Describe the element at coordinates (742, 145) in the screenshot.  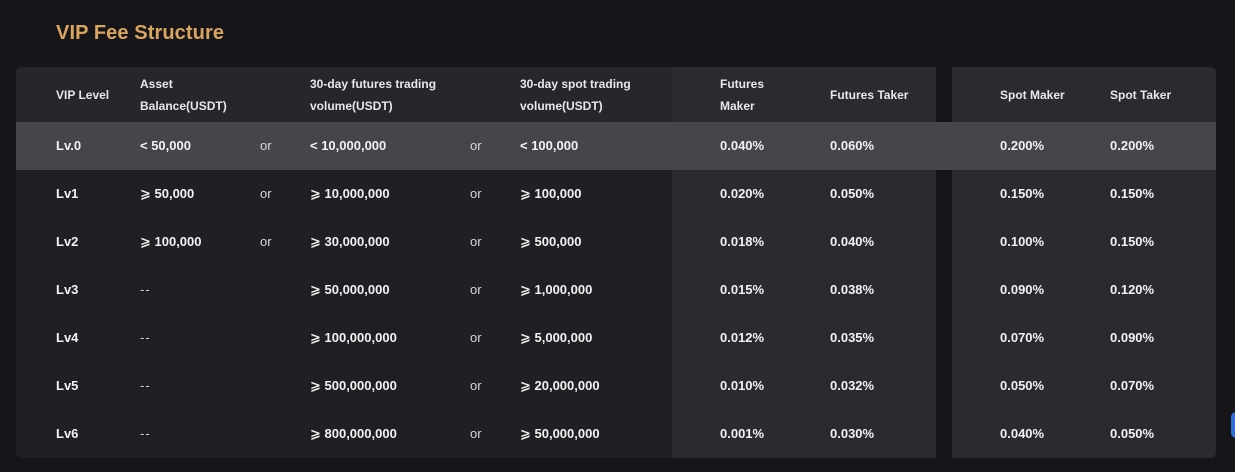
I see `row-futures-maker: 0.040%` at that location.